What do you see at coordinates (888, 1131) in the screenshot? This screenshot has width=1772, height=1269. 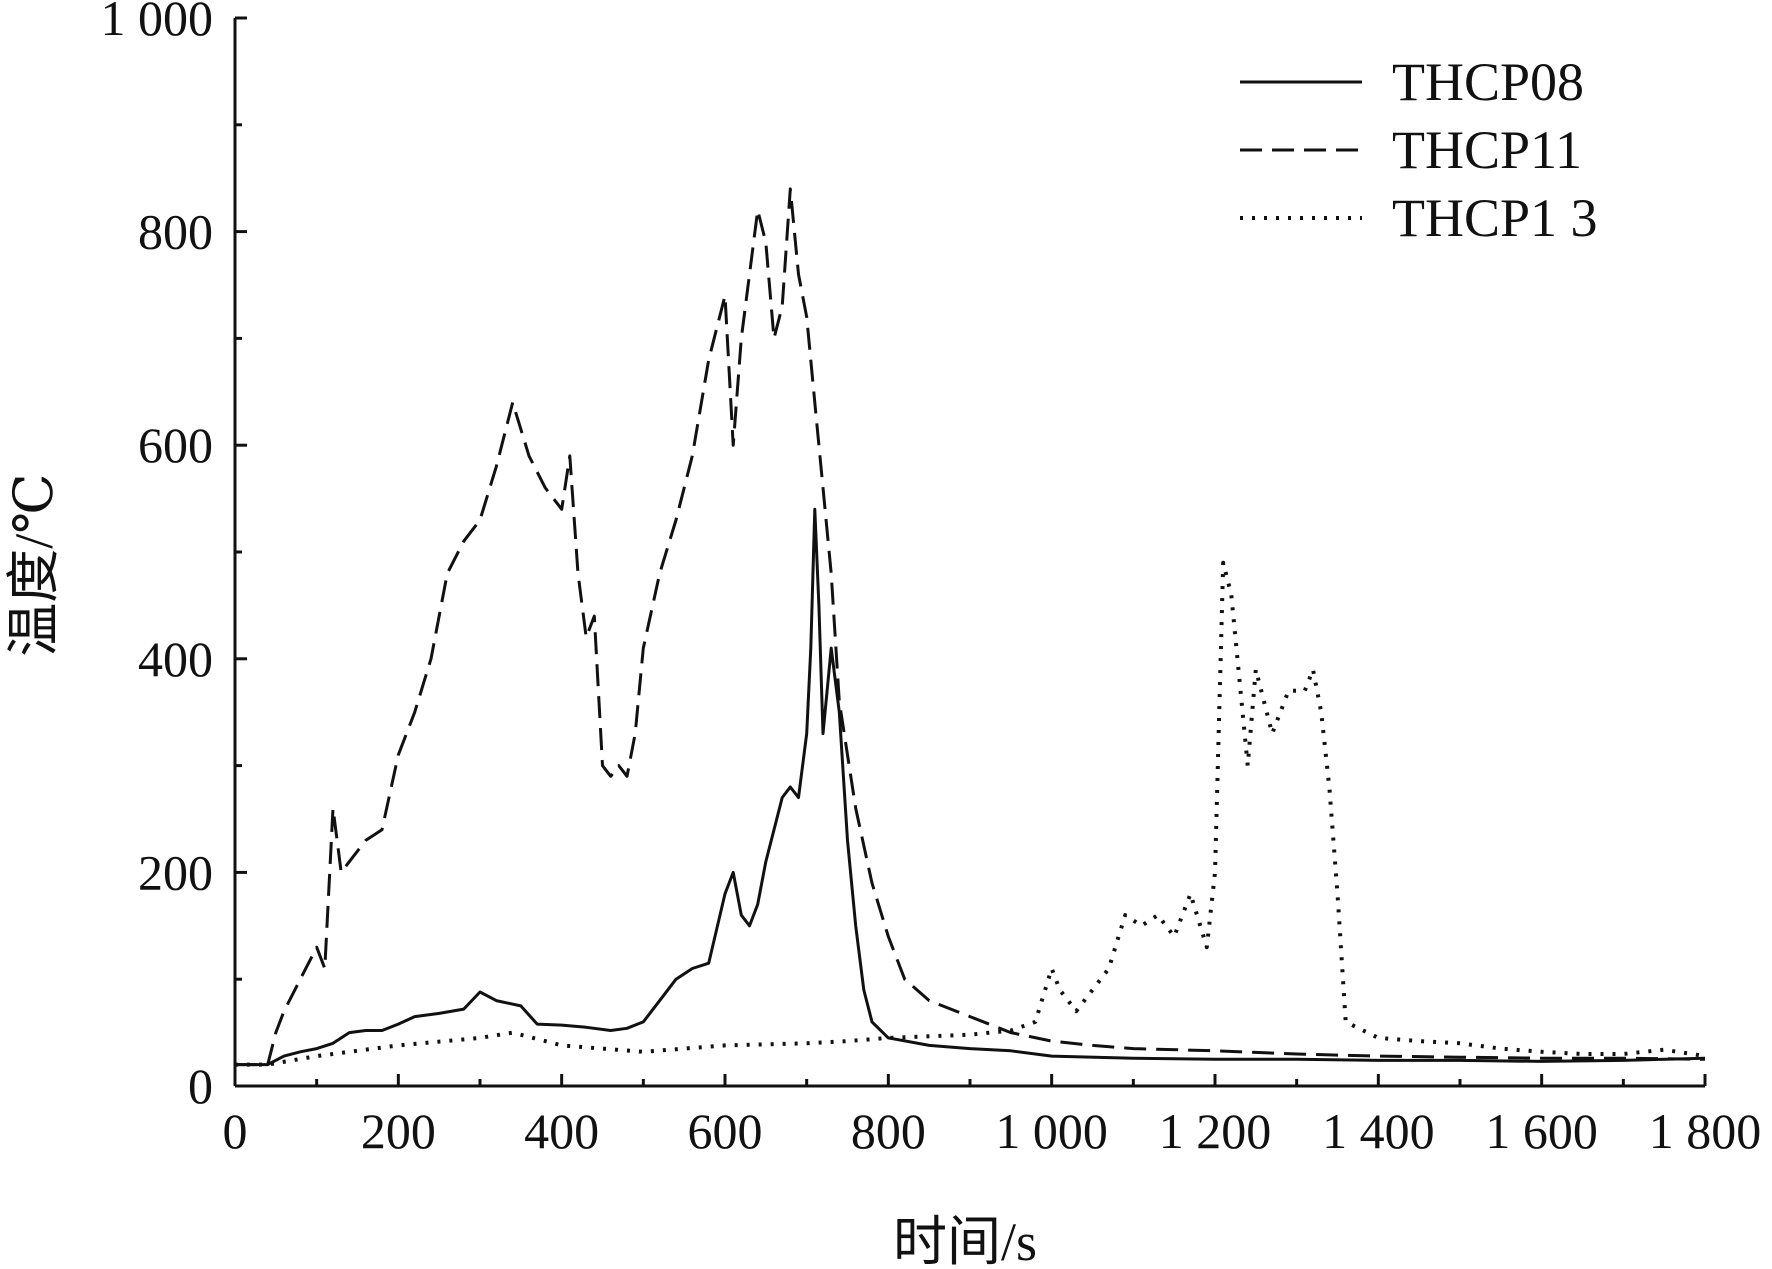 I see `x-tick-label: 800` at bounding box center [888, 1131].